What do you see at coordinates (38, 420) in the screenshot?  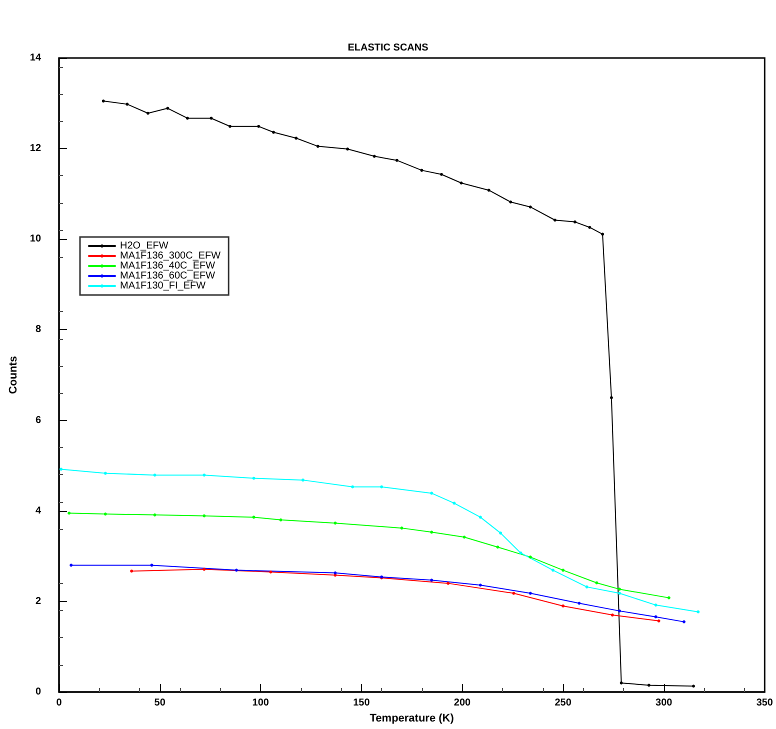 I see `y-tick-label: 6` at bounding box center [38, 420].